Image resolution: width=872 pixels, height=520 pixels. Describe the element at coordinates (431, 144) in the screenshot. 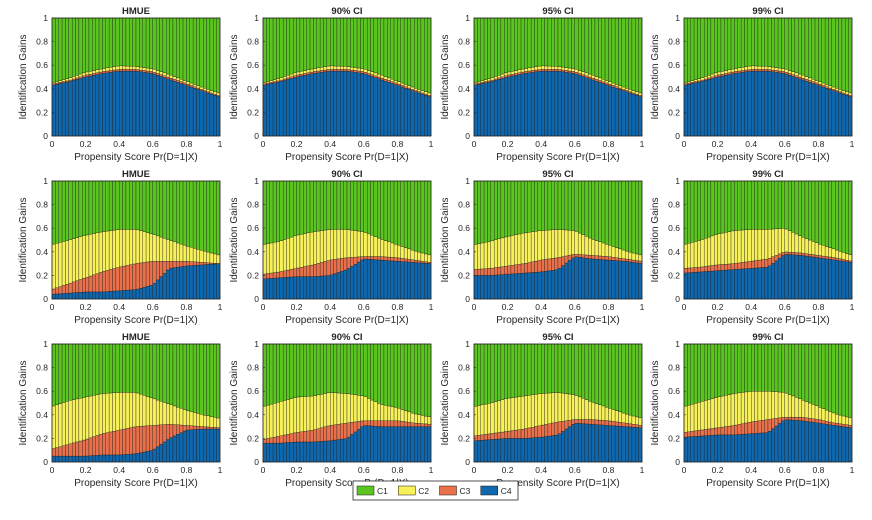

I see `x-tick-label: 1` at that location.